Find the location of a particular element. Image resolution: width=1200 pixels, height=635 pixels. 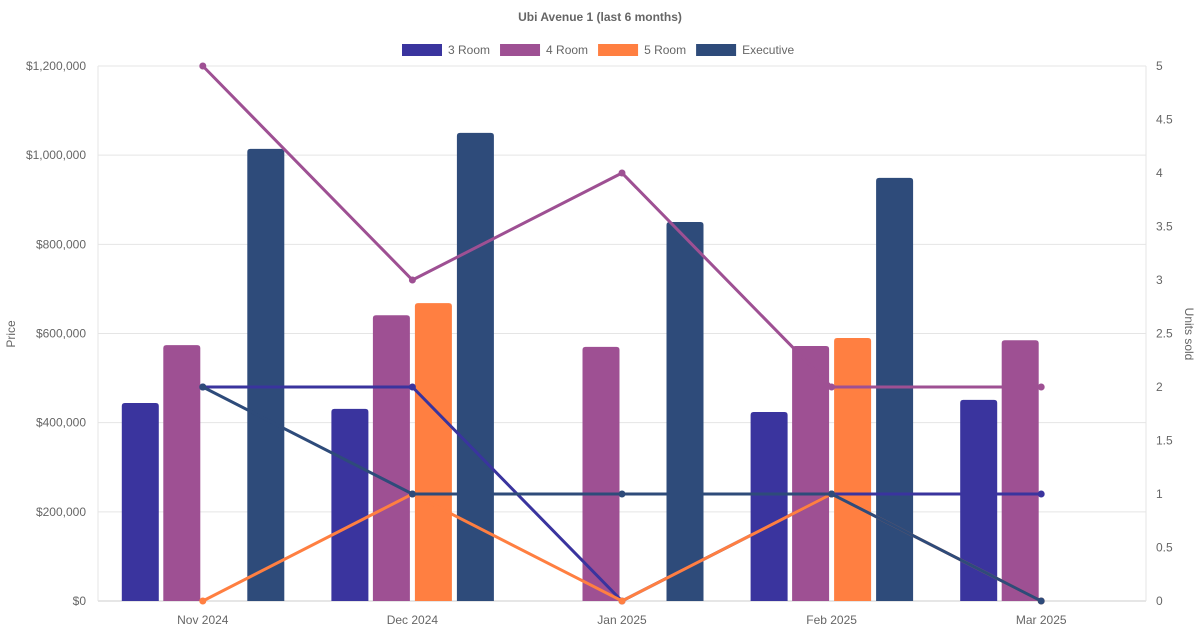

y-tick-label: $1,200,000 is located at coordinates (56, 66).